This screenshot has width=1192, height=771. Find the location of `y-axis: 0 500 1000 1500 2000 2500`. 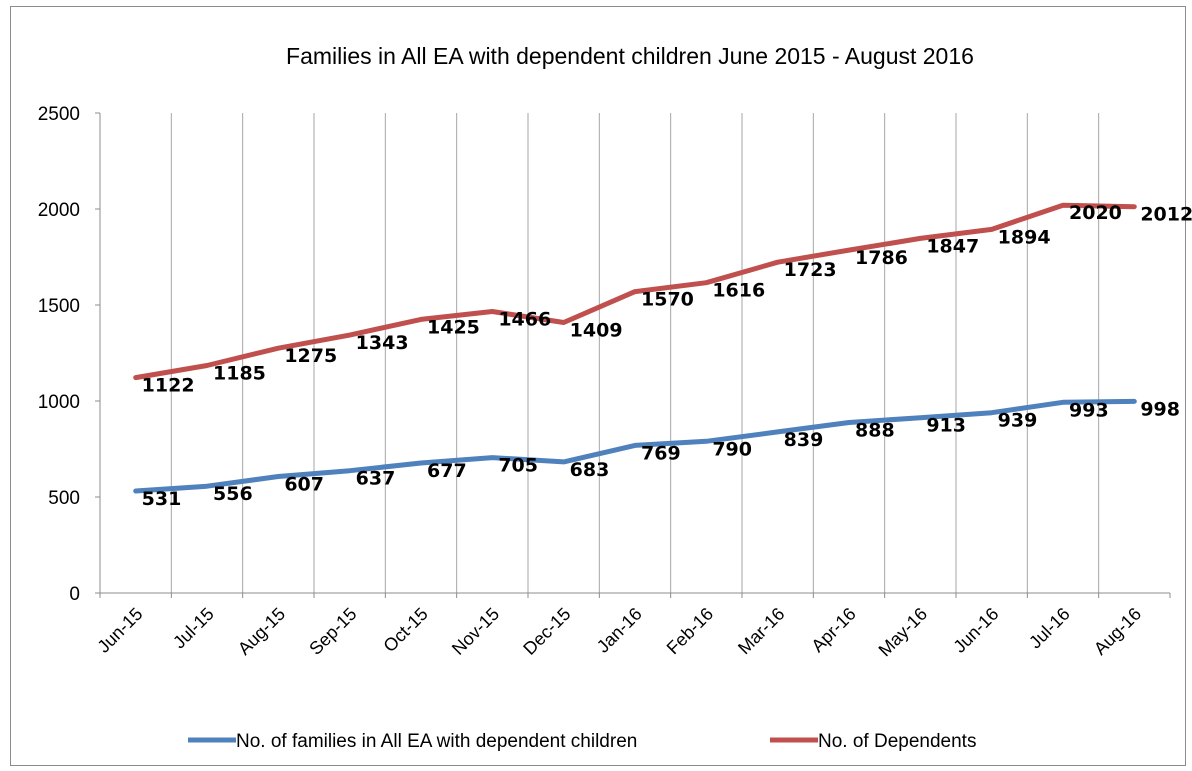

y-axis: 0 500 1000 1500 2000 2500 is located at coordinates (69, 354).